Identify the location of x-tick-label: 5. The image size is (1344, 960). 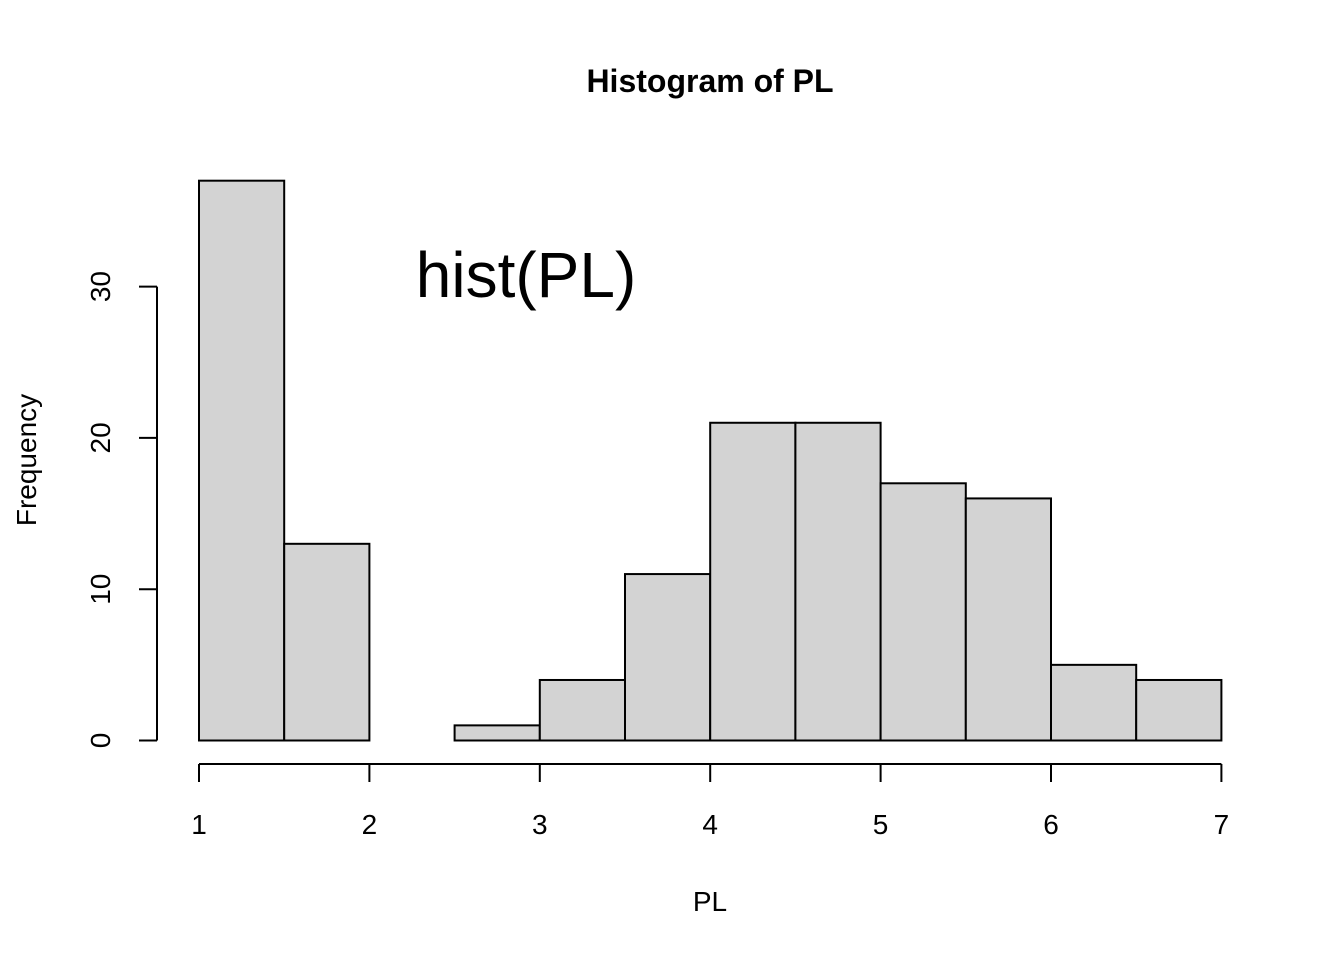
(881, 824).